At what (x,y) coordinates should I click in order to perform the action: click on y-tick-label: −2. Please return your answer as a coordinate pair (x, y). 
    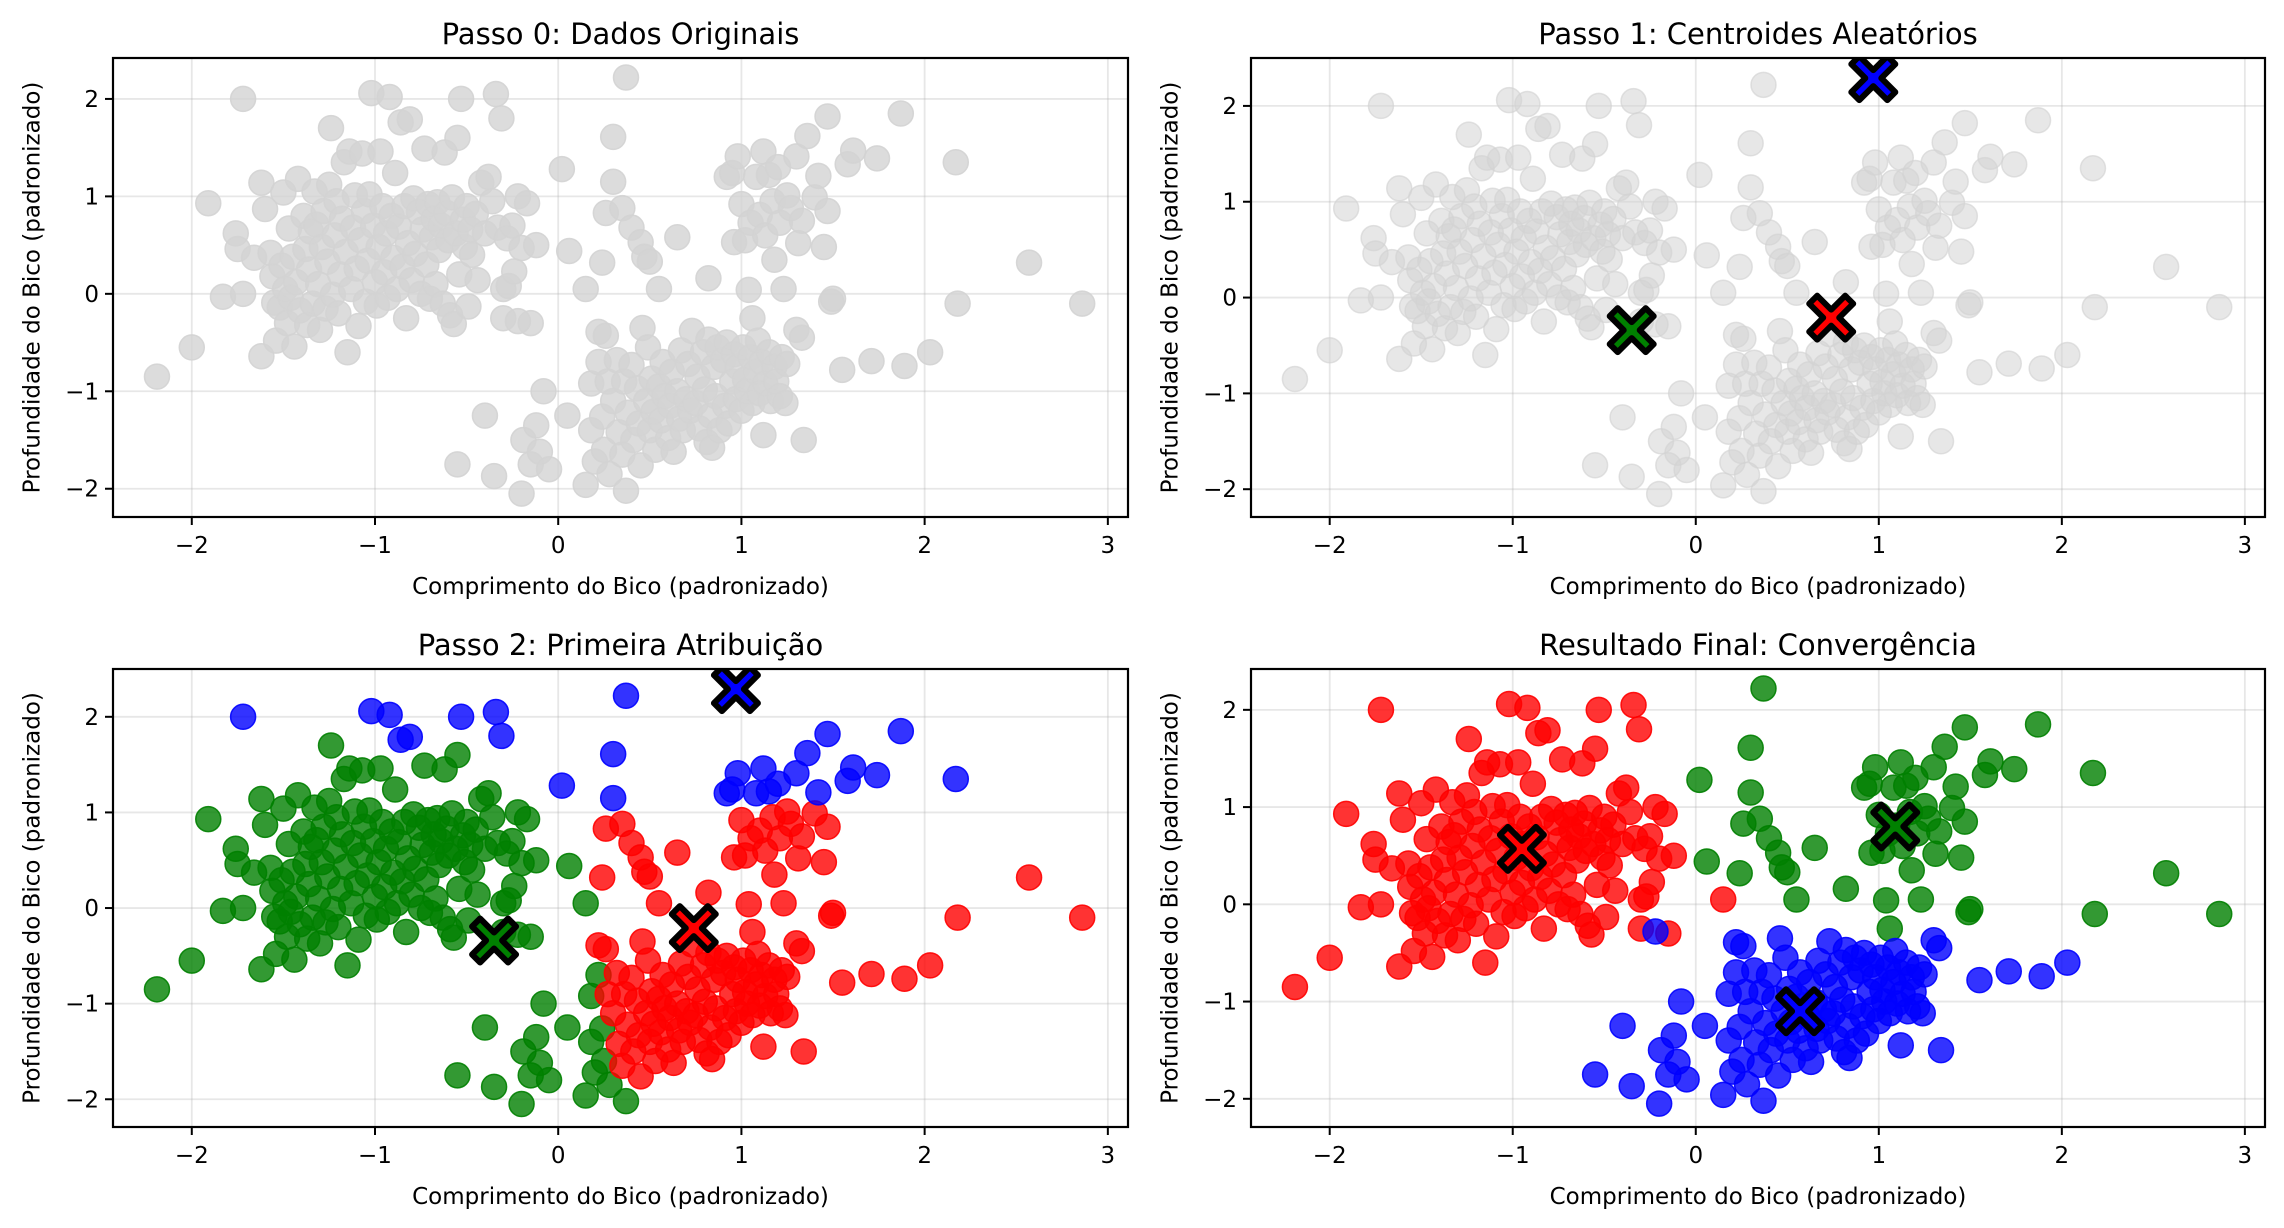
    Looking at the image, I should click on (1220, 490).